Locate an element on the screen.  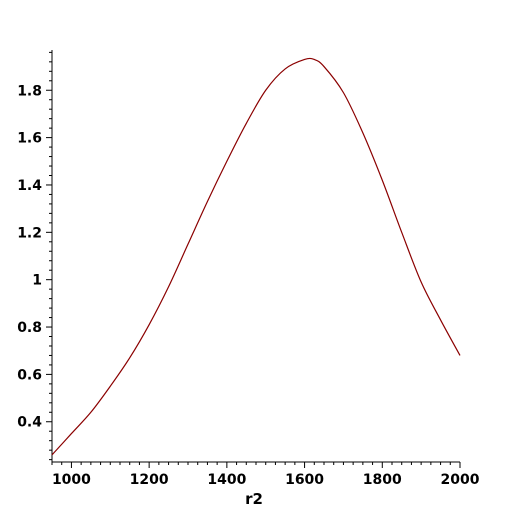
y-tick-label: 0.8 is located at coordinates (29, 328).